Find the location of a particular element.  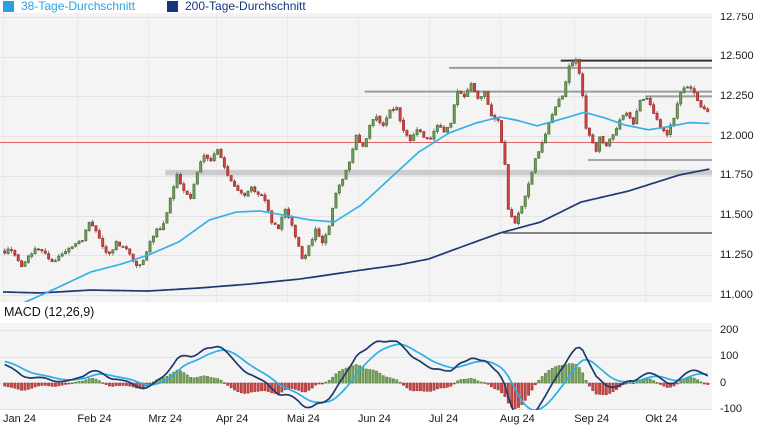

date-axis-tick: Jul 24 is located at coordinates (443, 419).